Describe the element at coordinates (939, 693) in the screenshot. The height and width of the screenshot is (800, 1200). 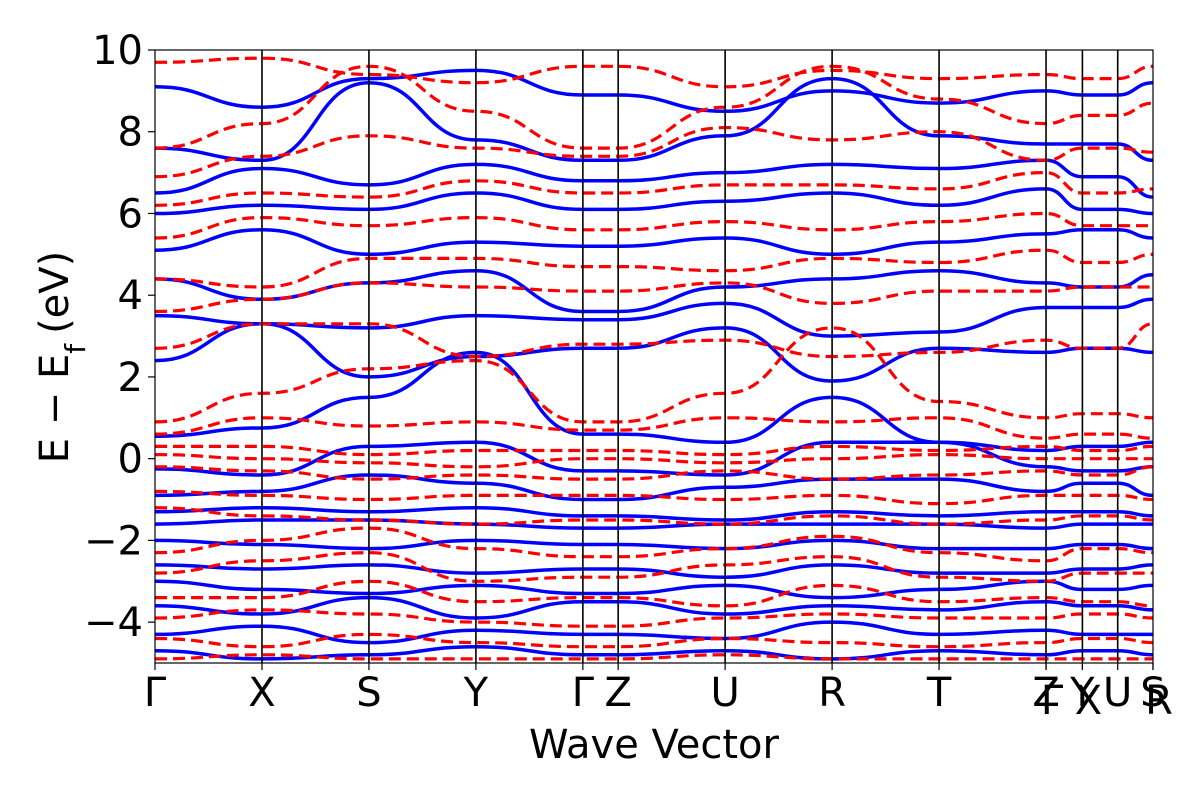
I see `x-tick-label: T` at that location.